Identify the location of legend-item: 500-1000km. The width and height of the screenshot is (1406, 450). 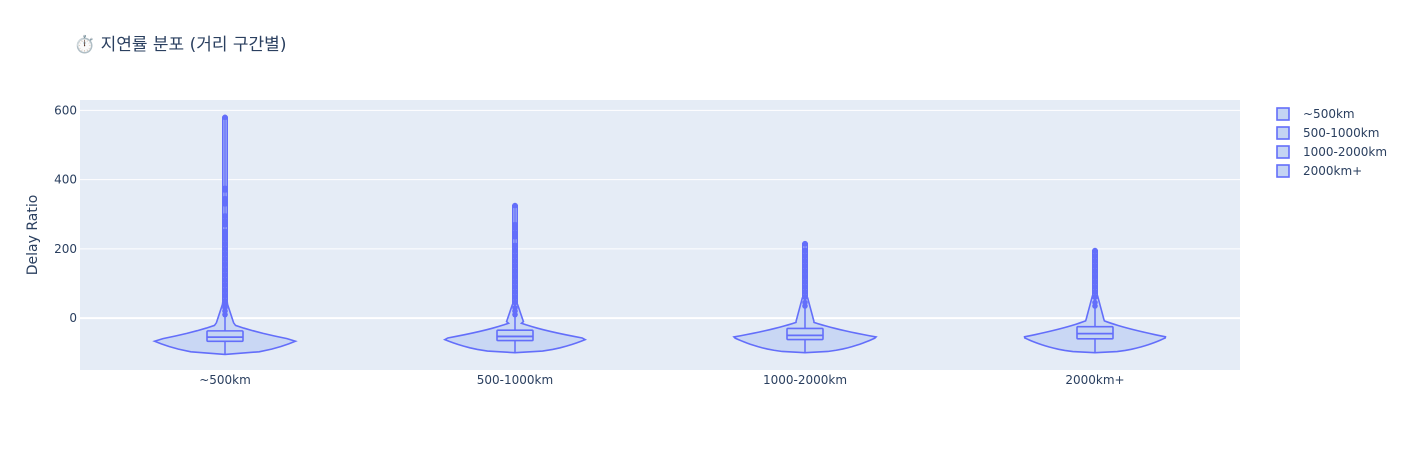
(1327, 133).